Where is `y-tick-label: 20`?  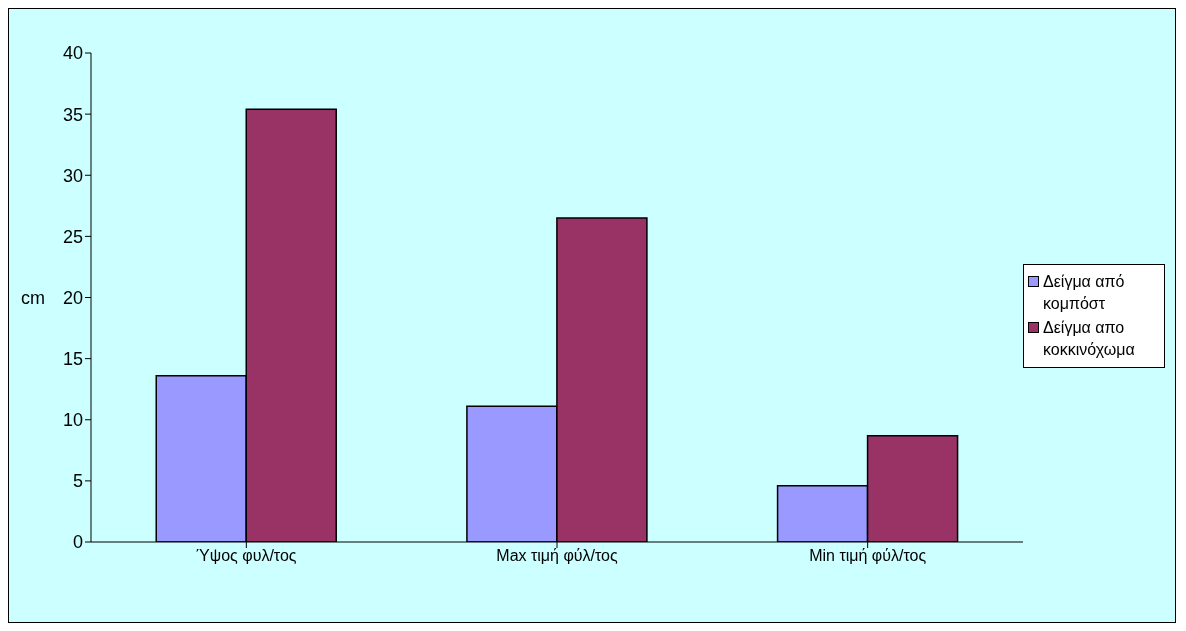 y-tick-label: 20 is located at coordinates (72, 297).